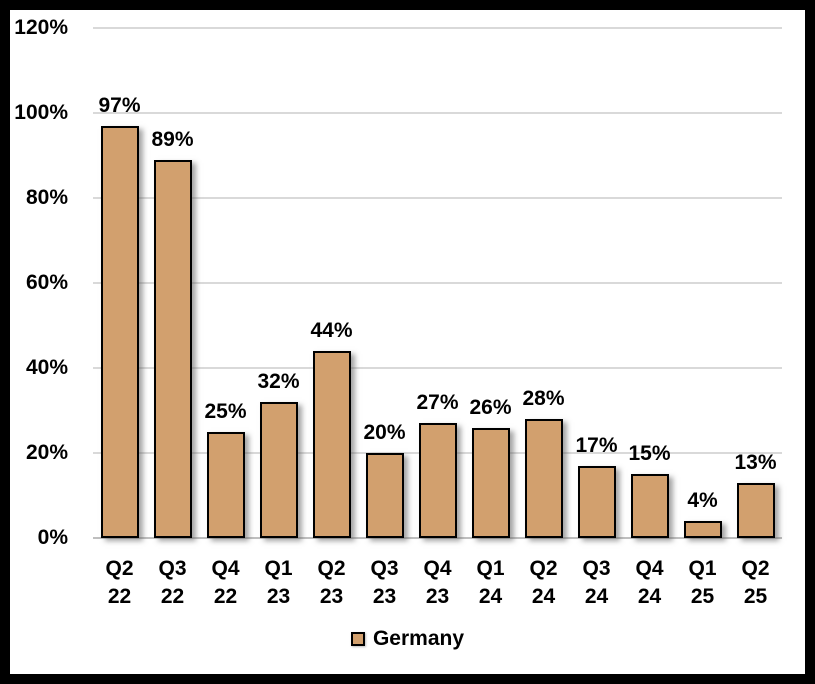 This screenshot has height=684, width=815. Describe the element at coordinates (384, 432) in the screenshot. I see `bar-value-label: 20%` at that location.